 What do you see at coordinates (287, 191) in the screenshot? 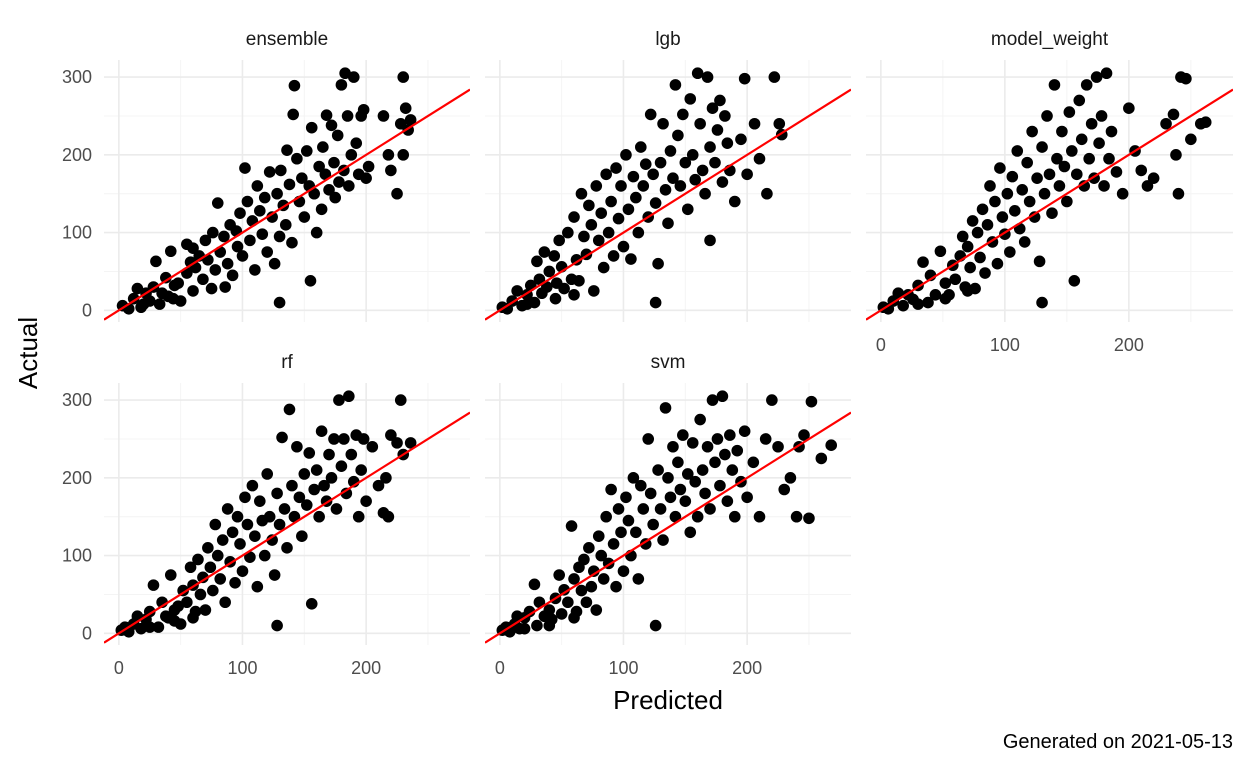
I see `grid` at bounding box center [287, 191].